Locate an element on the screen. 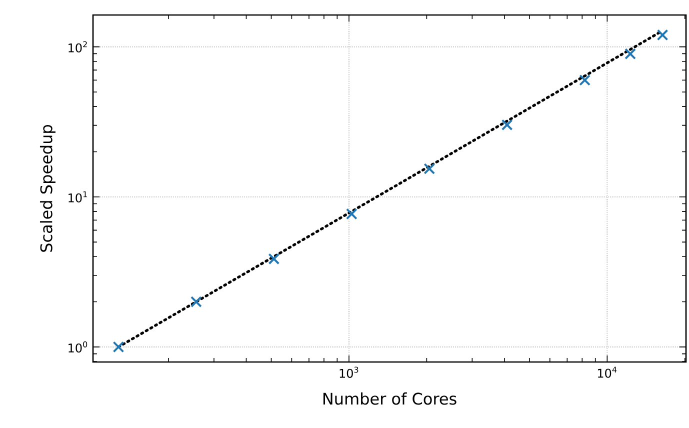 Image resolution: width=689 pixels, height=428 pixels. y-tick-label: 10$^{0}$ is located at coordinates (78, 347).